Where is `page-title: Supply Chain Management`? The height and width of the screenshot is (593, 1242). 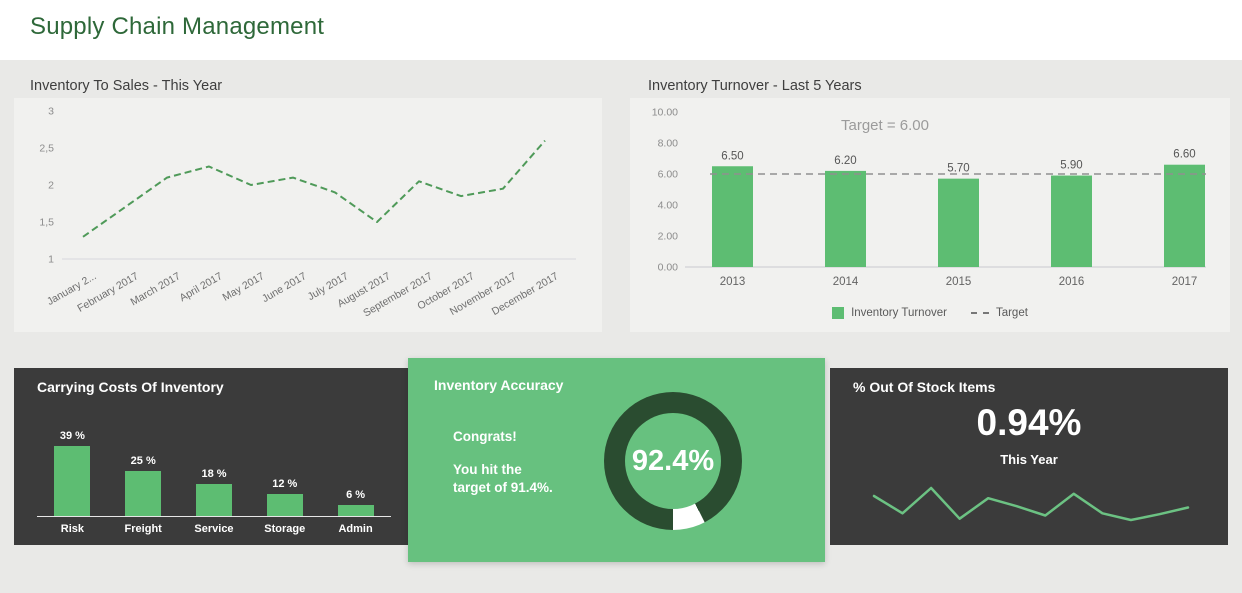
page-title: Supply Chain Management is located at coordinates (177, 26).